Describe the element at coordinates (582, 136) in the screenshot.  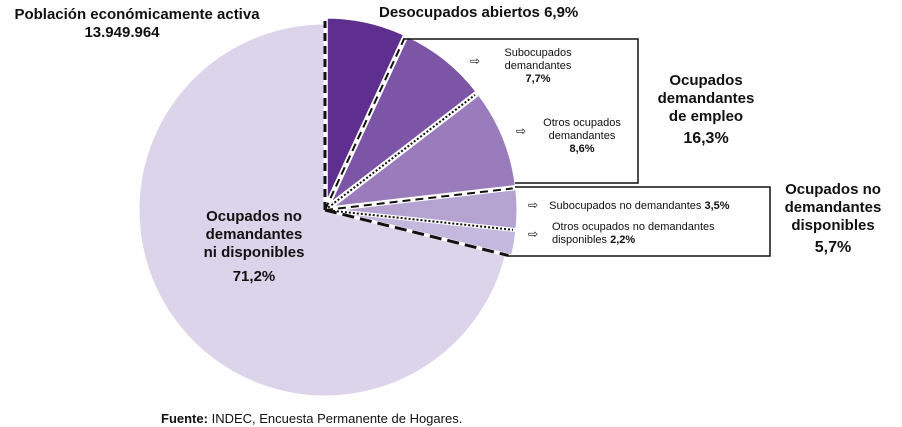
I see `otros-dem-line2: demandantes` at that location.